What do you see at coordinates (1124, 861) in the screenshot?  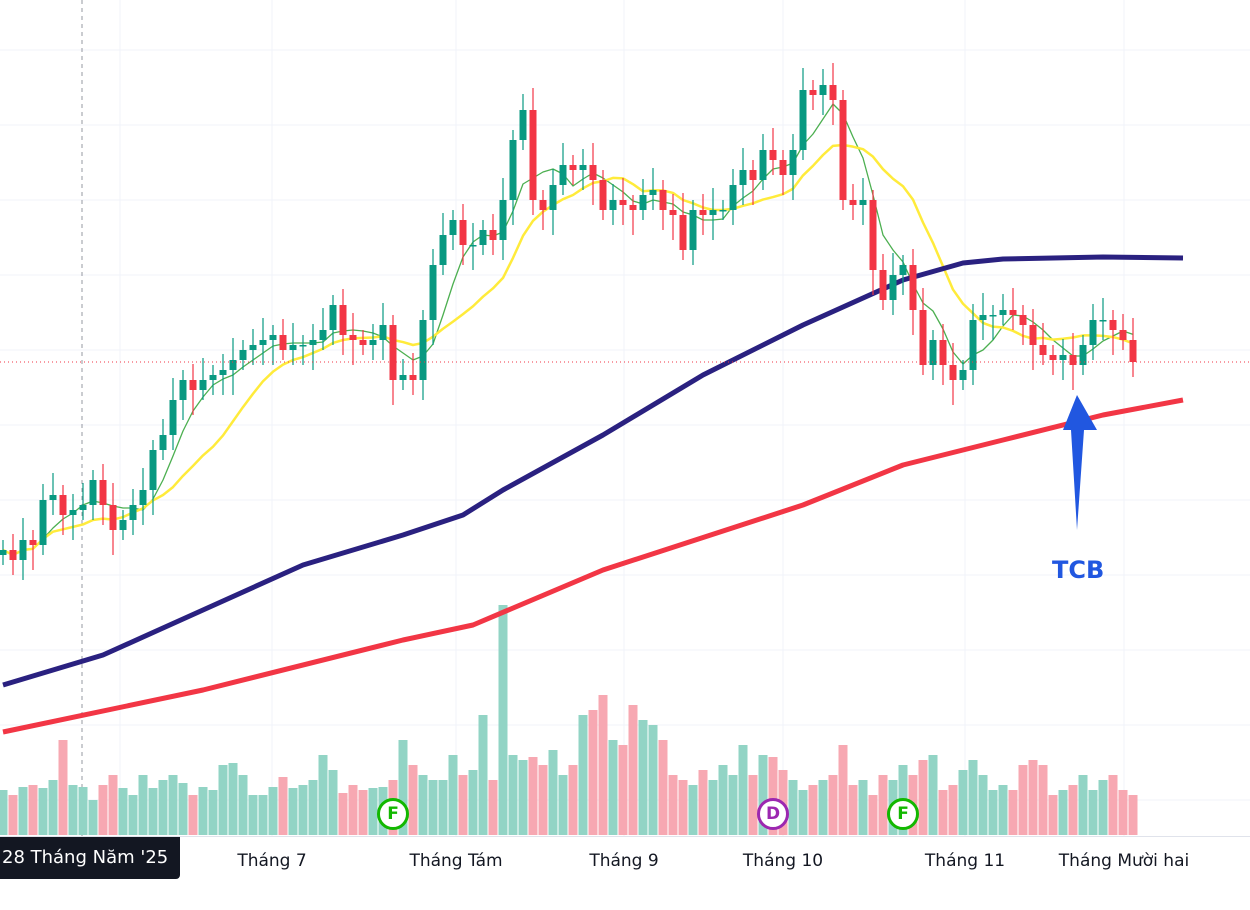 I see `x-tick: Tháng Mười hai` at bounding box center [1124, 861].